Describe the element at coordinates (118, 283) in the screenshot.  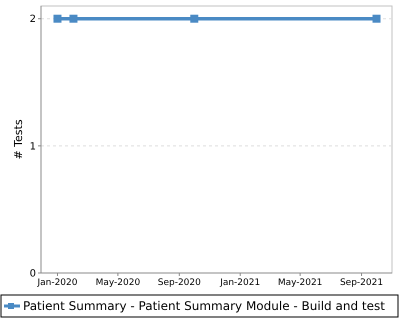
I see `x-tick-label: May-2020` at that location.